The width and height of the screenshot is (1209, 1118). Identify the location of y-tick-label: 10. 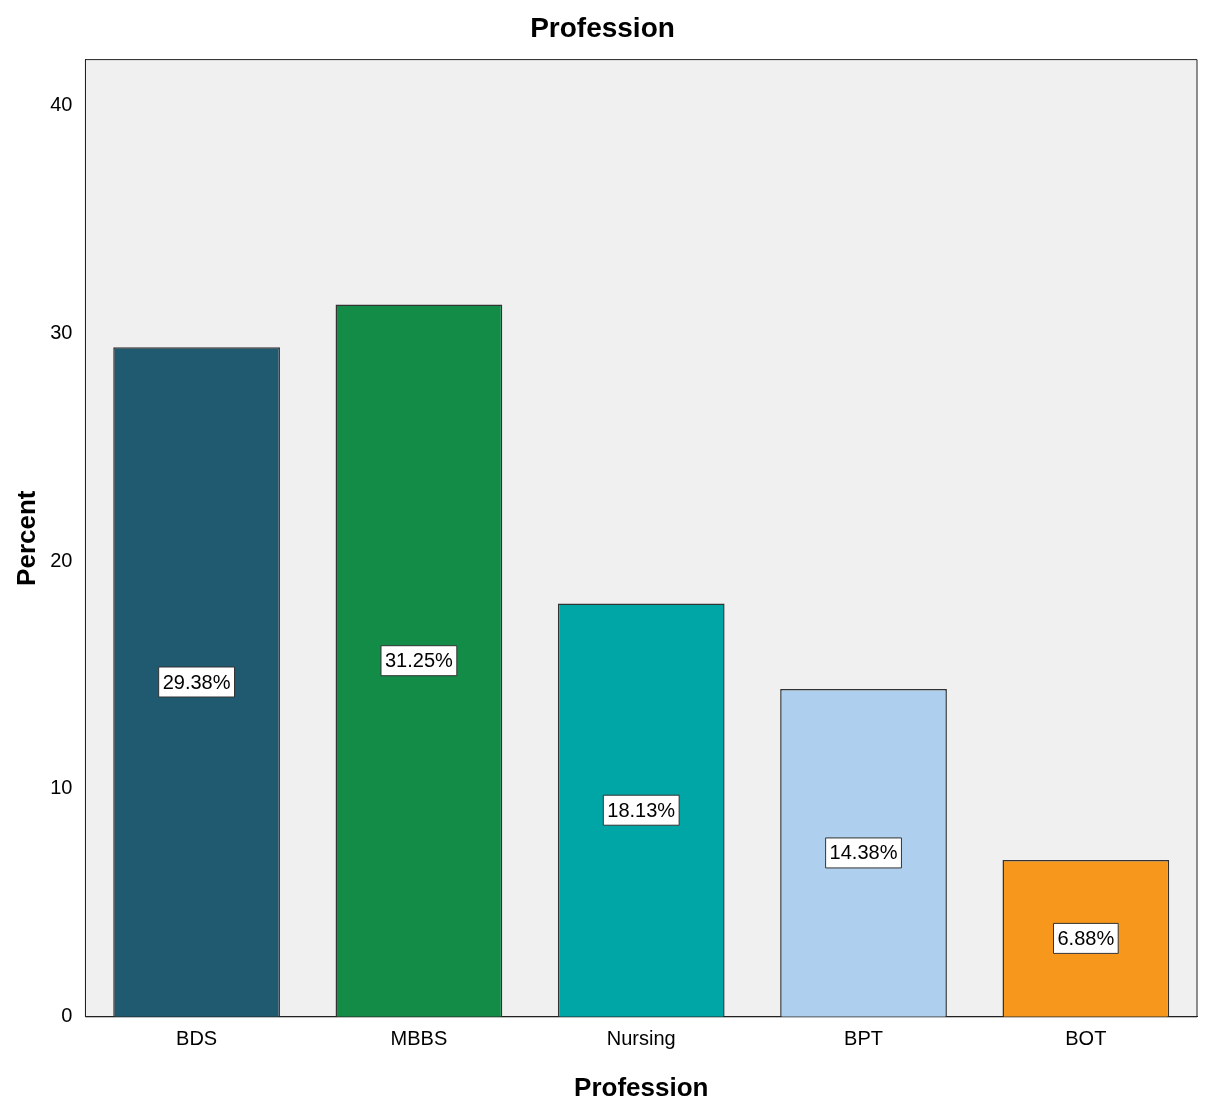
(61, 787).